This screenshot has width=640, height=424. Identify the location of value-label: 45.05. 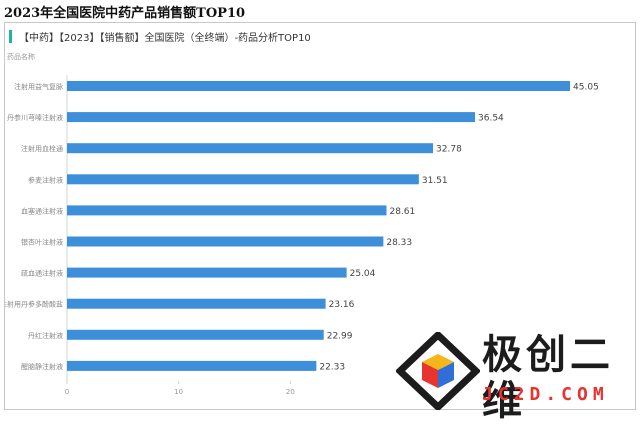
(586, 88).